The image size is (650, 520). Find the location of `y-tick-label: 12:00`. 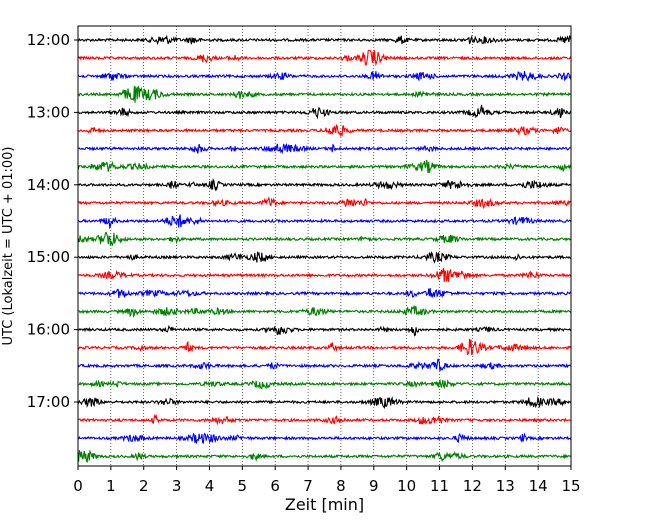

y-tick-label: 12:00 is located at coordinates (48, 40).